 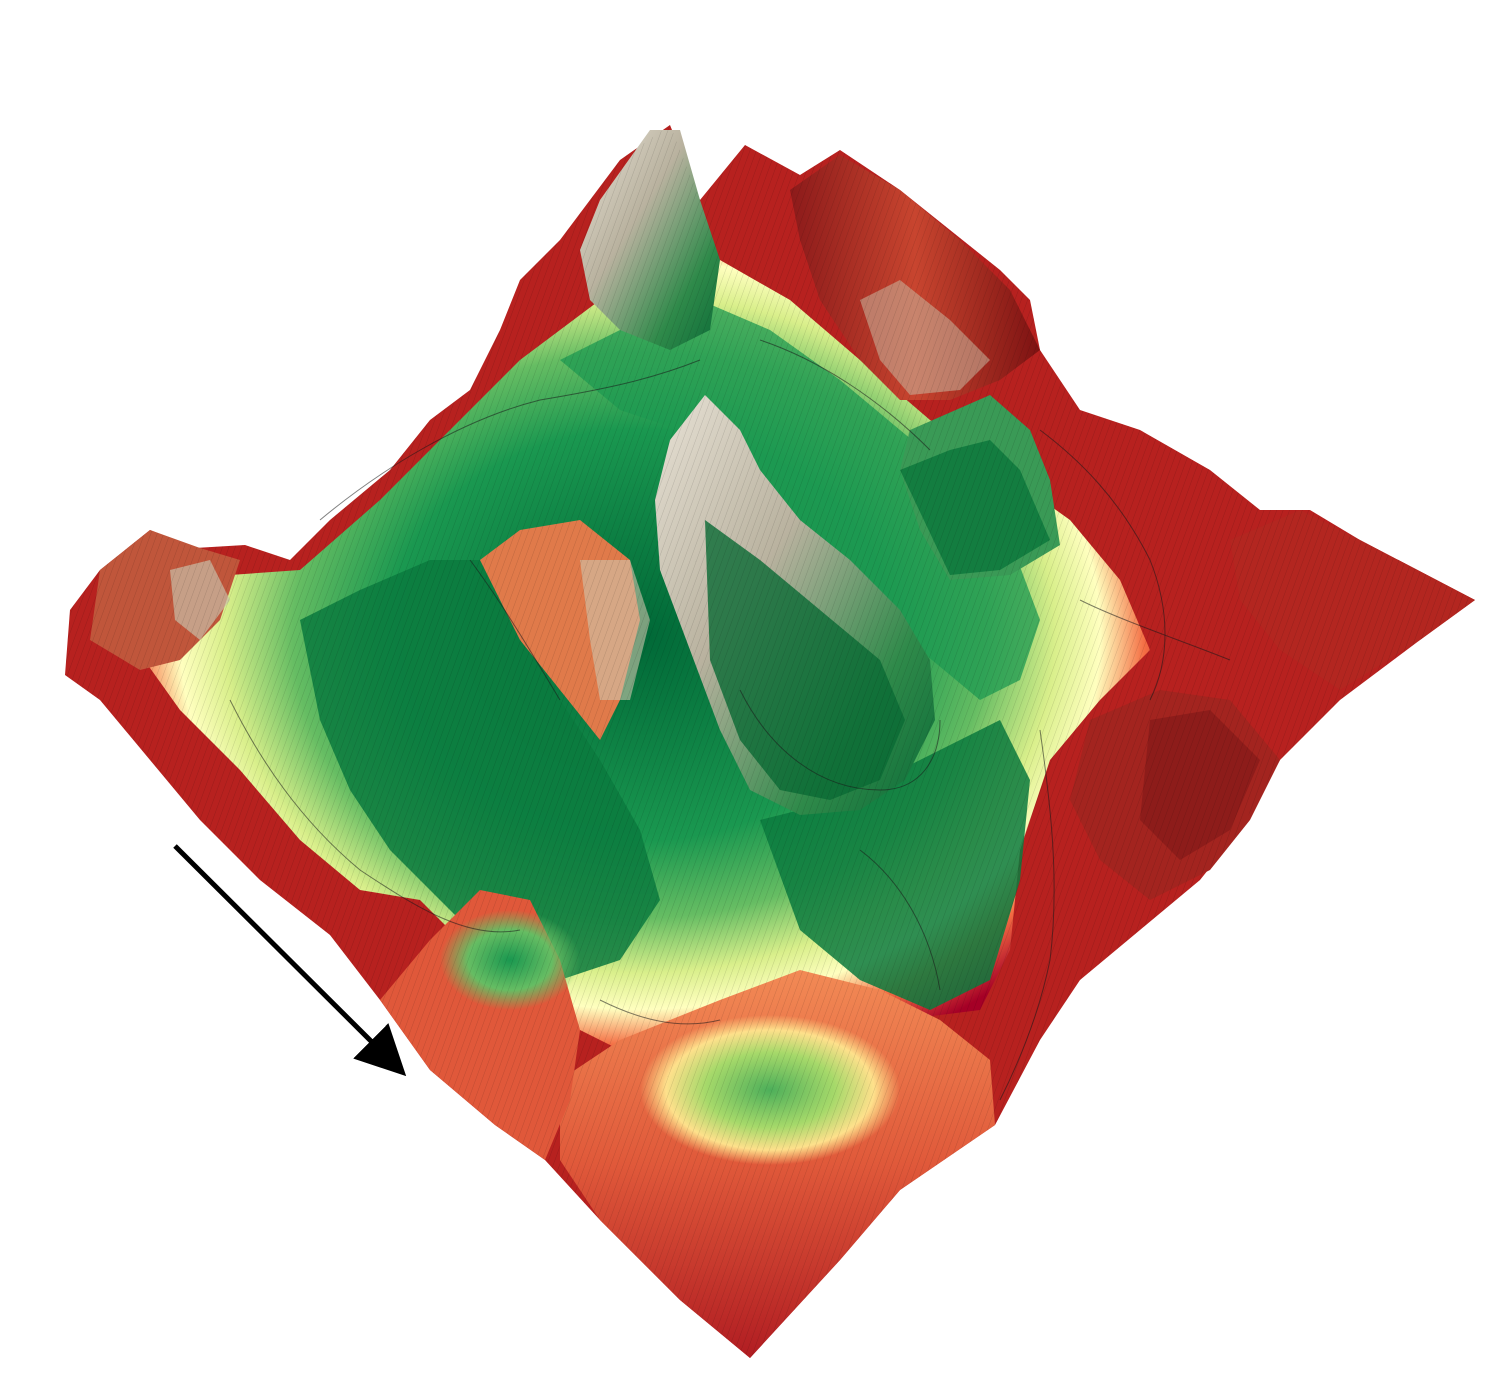 I want to click on direction-arrow, so click(x=290, y=960).